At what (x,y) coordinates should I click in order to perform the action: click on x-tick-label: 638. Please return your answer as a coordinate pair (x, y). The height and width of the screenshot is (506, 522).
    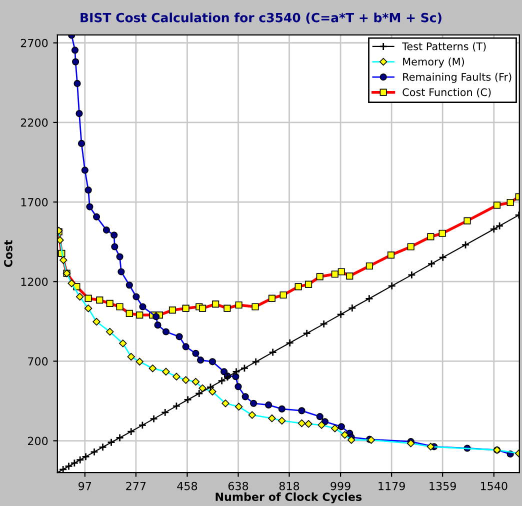
    Looking at the image, I should click on (238, 486).